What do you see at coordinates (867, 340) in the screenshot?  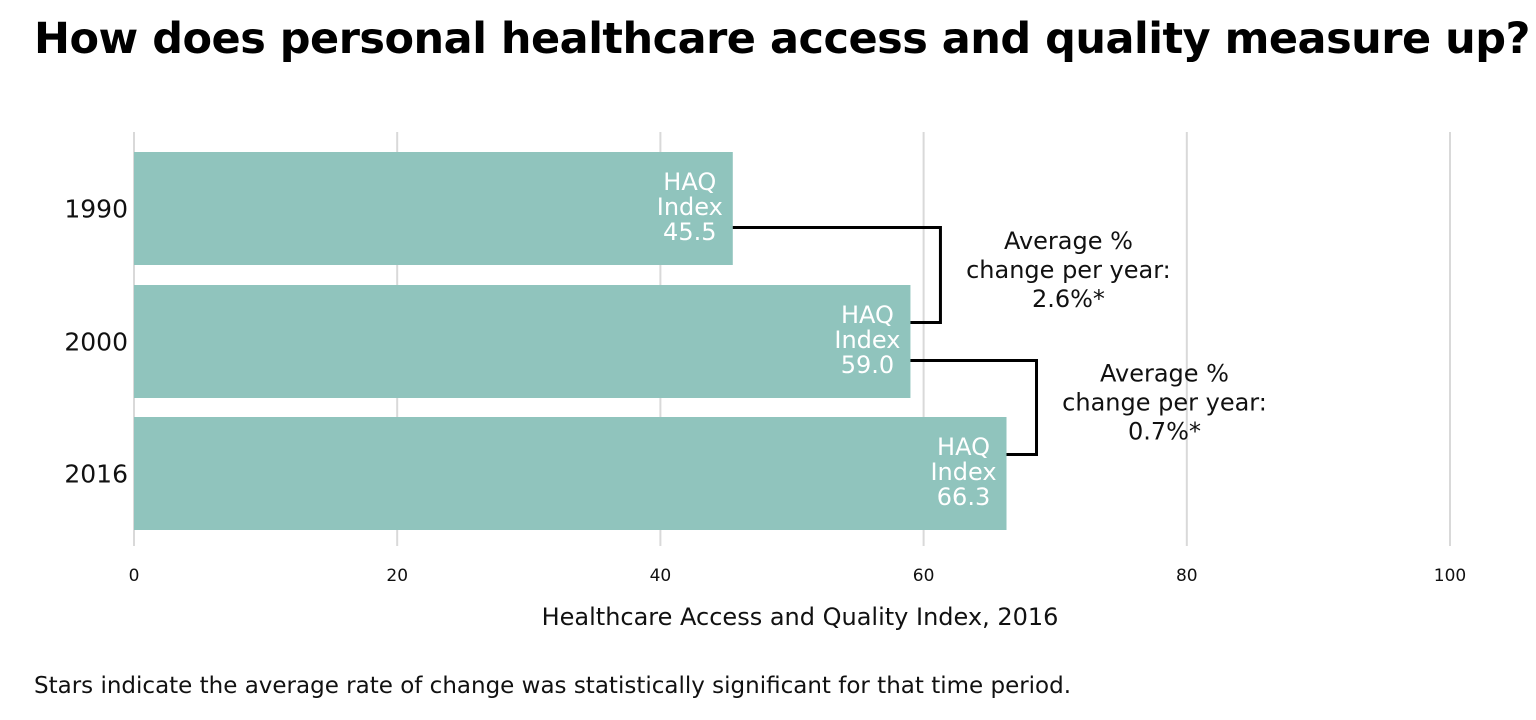 I see `bar-label-2000-line-2: Index` at bounding box center [867, 340].